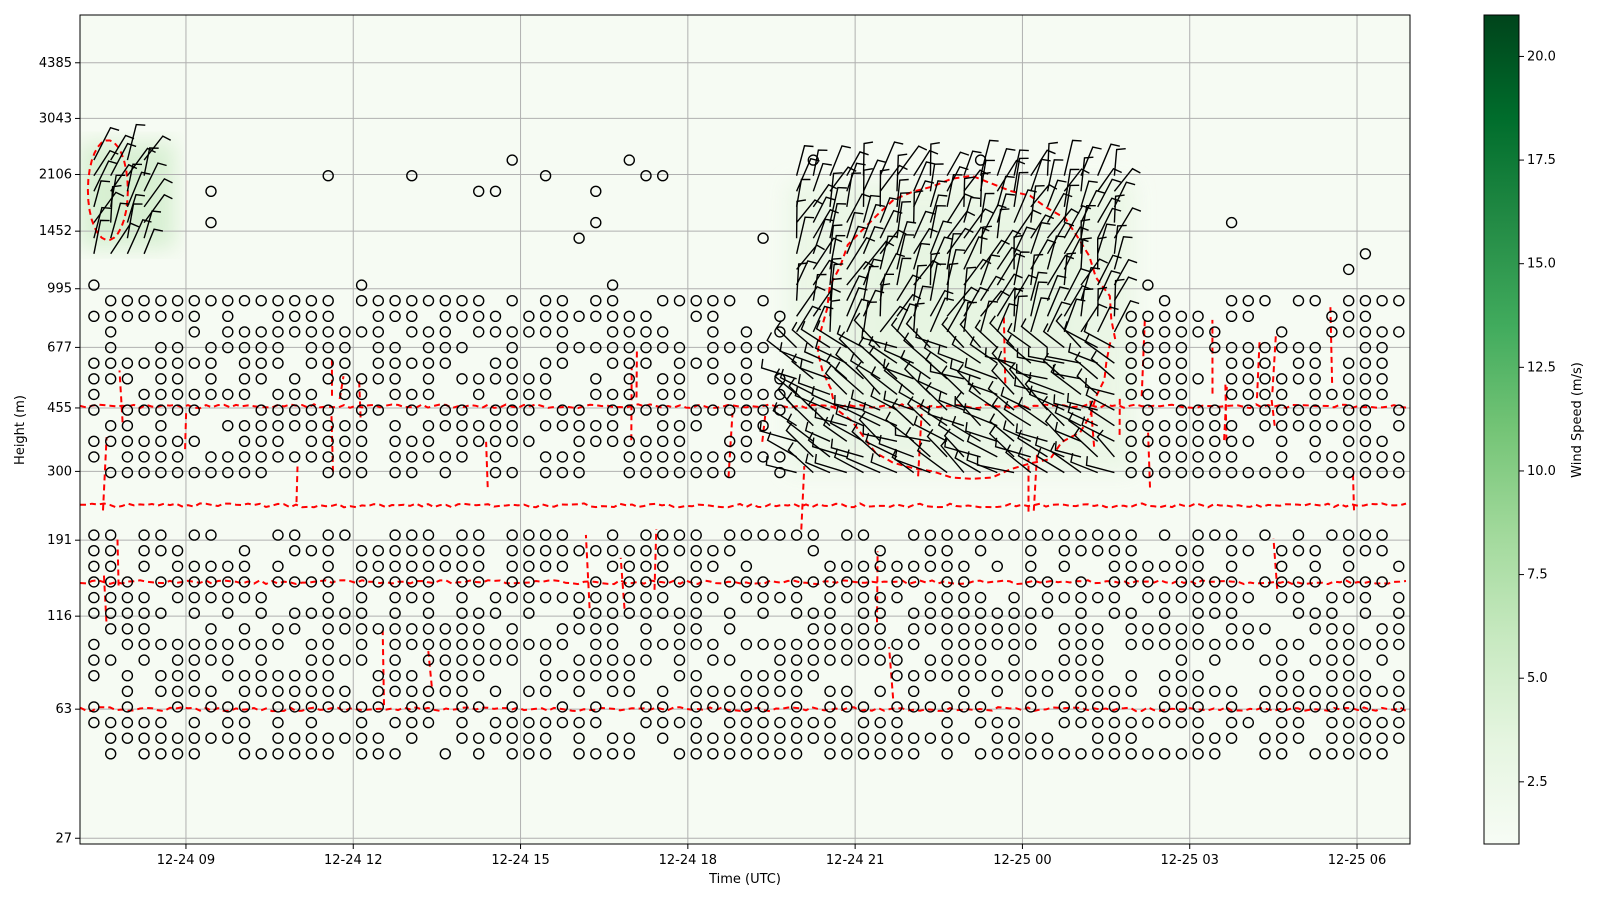 The image size is (1600, 900). What do you see at coordinates (855, 860) in the screenshot?
I see `x-tick-label: 12-24 21` at bounding box center [855, 860].